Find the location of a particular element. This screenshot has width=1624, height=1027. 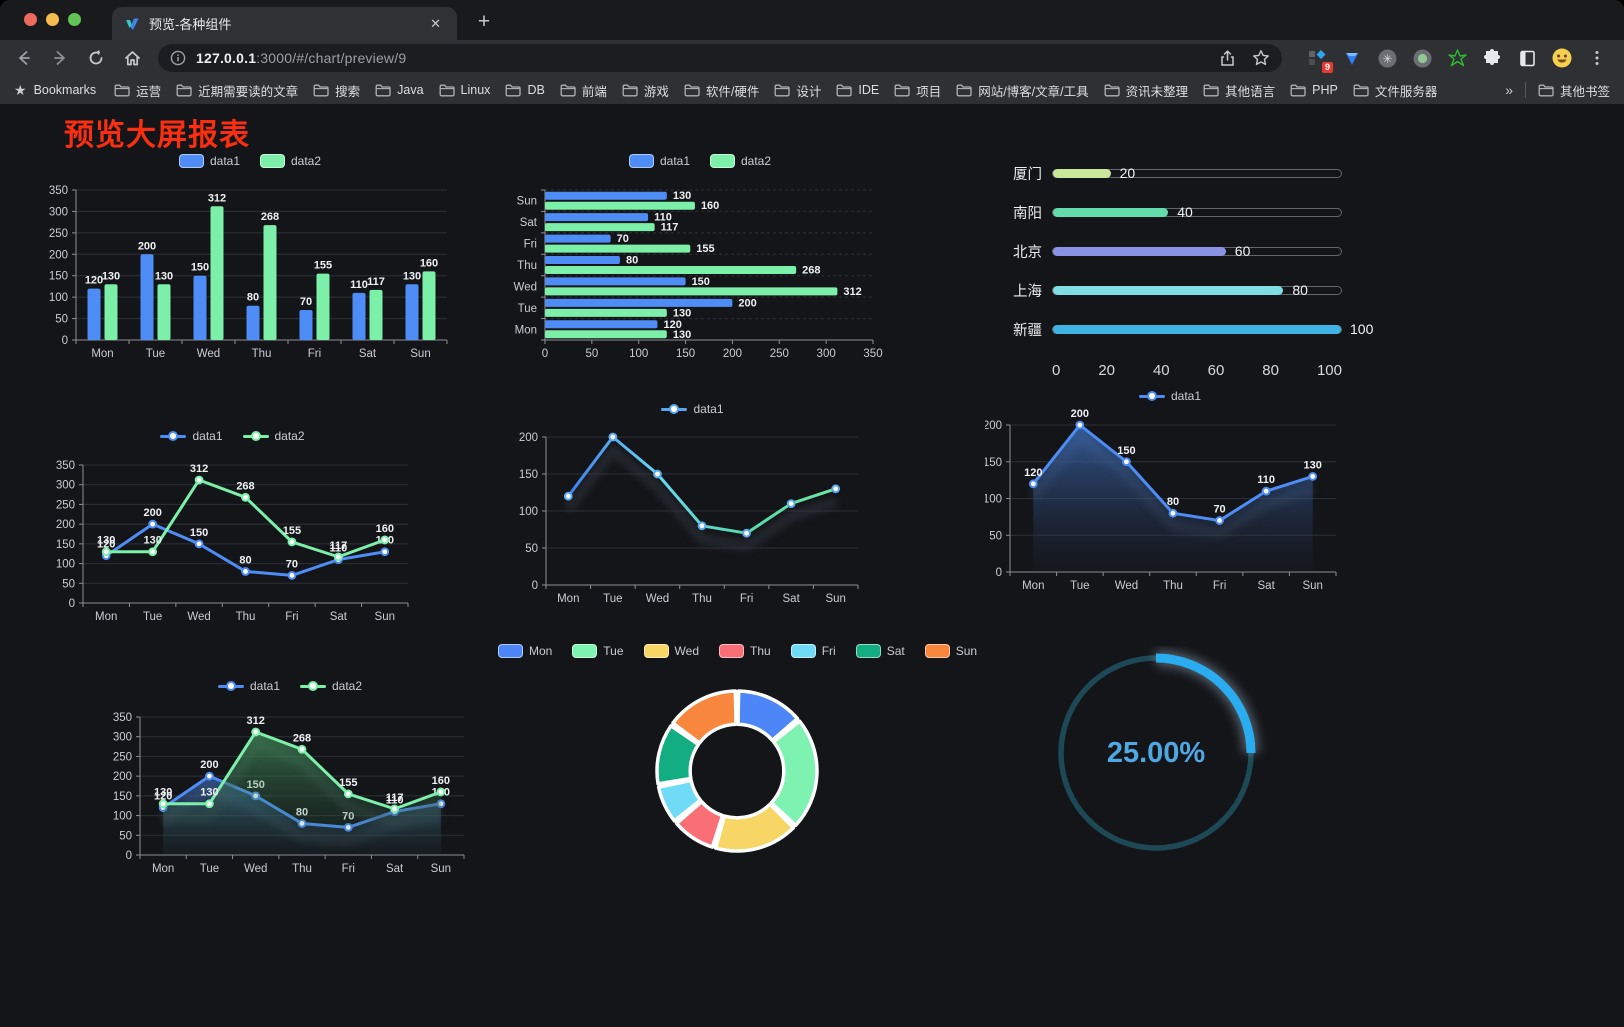

extension-icon-grid: 9 is located at coordinates (1319, 60).